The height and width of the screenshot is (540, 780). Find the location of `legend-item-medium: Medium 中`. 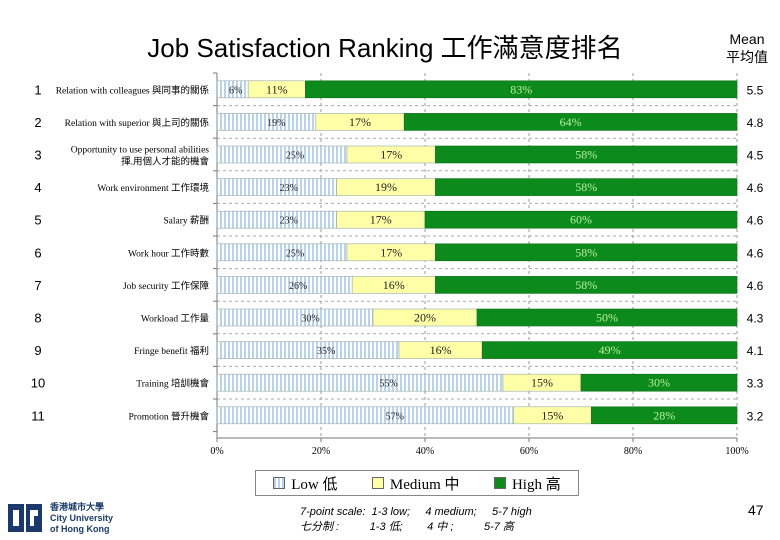

legend-item-medium: Medium 中 is located at coordinates (415, 483).